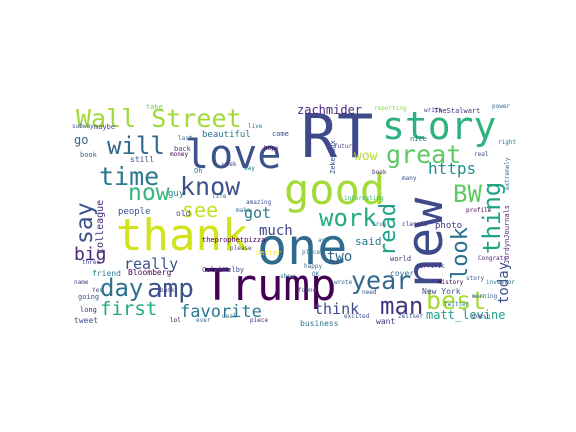  I want to click on word: investor, so click(500, 282).